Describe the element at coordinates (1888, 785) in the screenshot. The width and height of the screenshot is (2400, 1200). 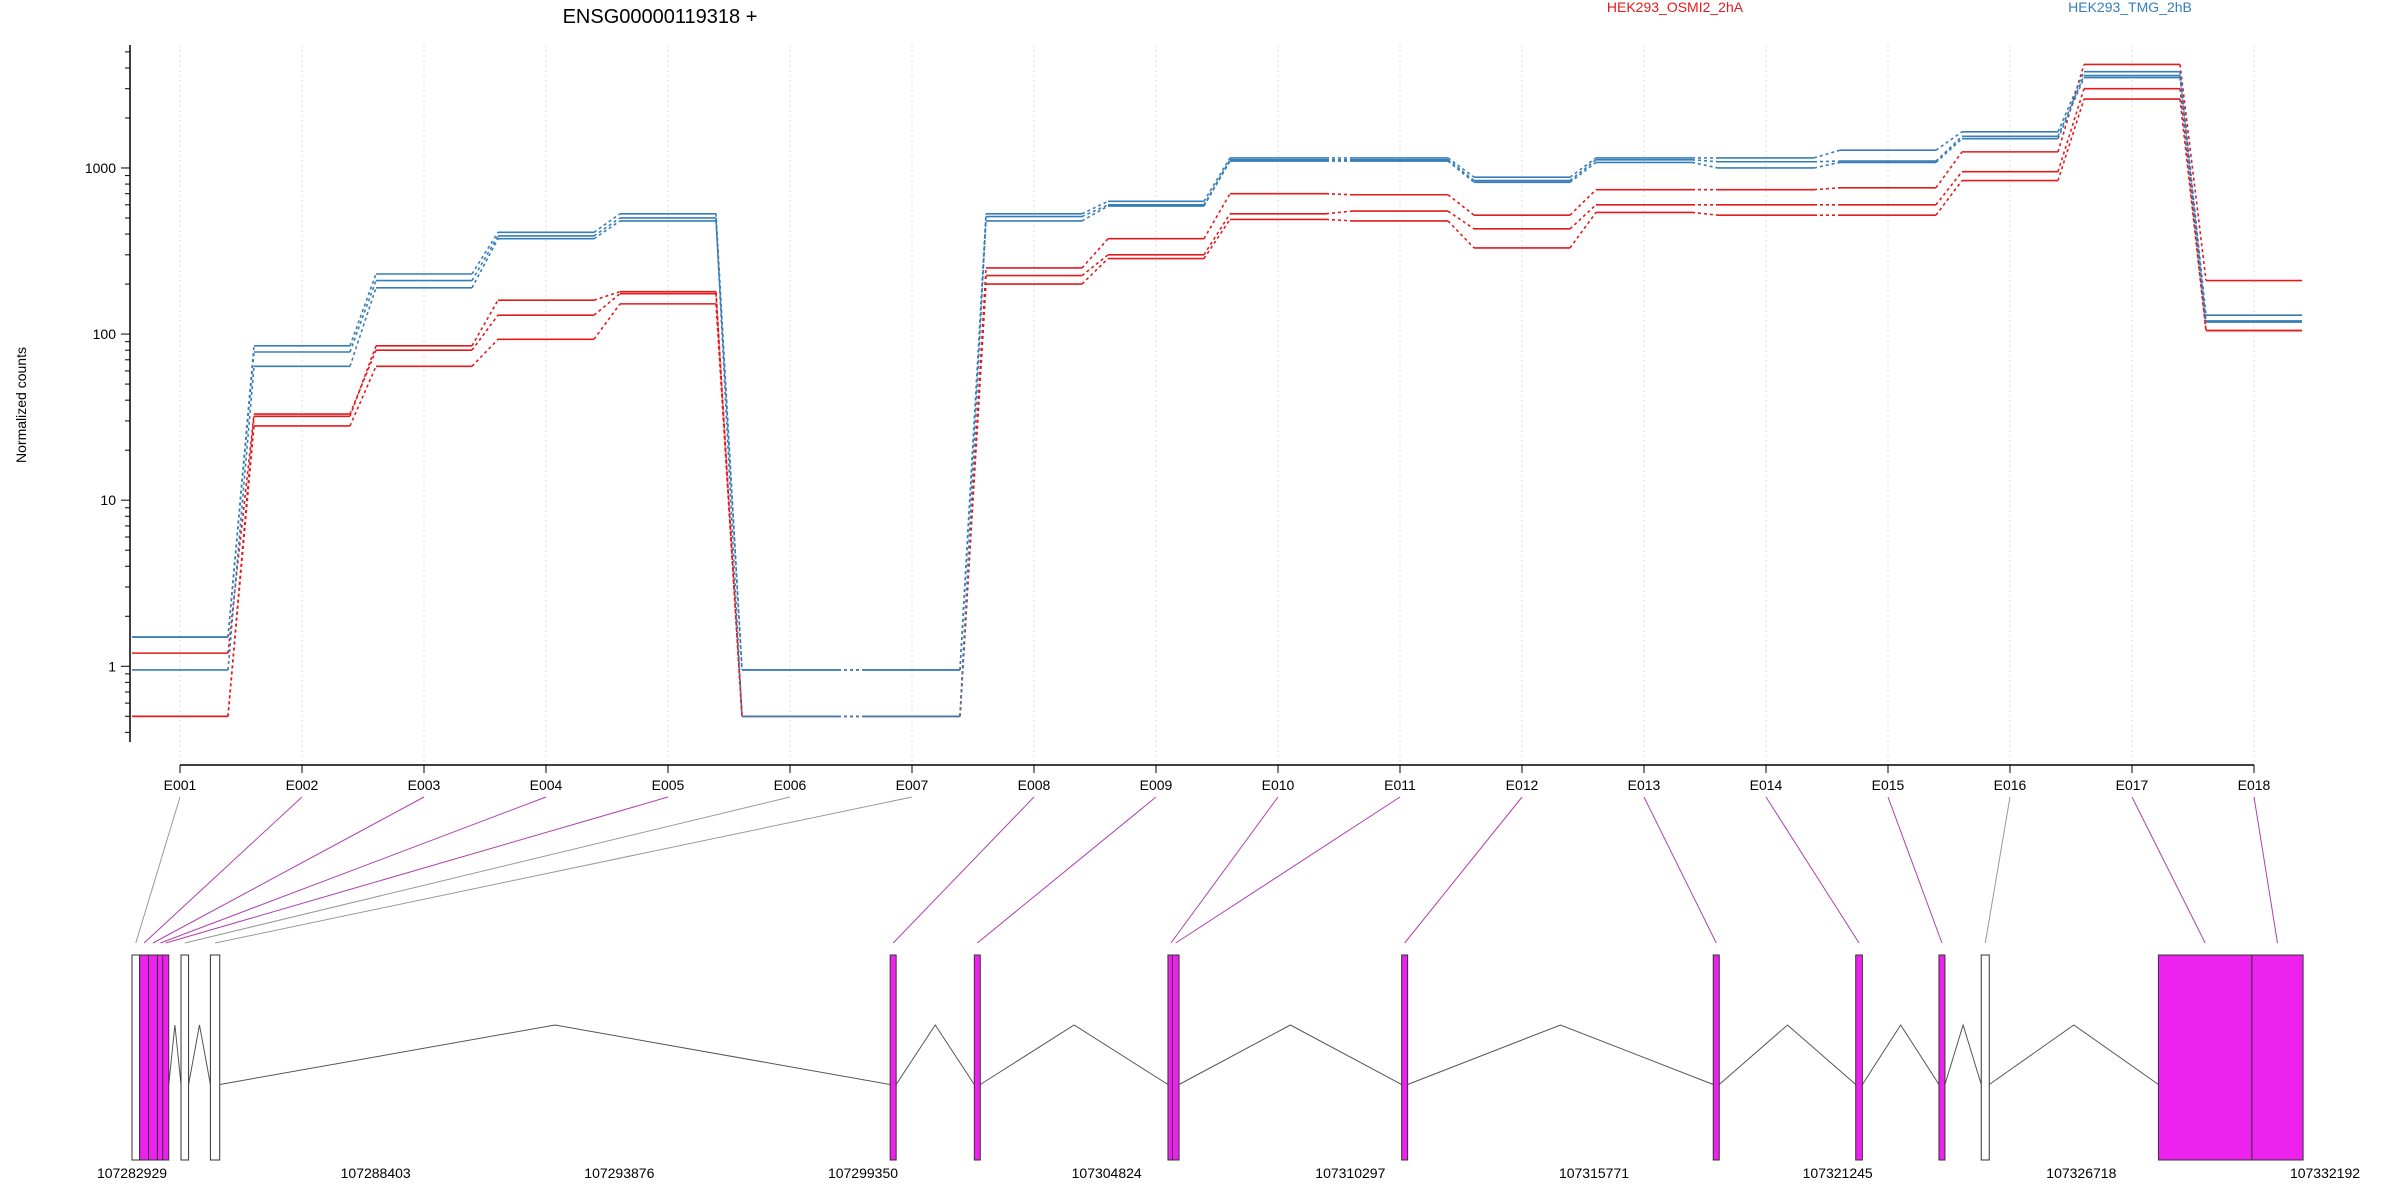
I see `x-tick-label: E015` at that location.